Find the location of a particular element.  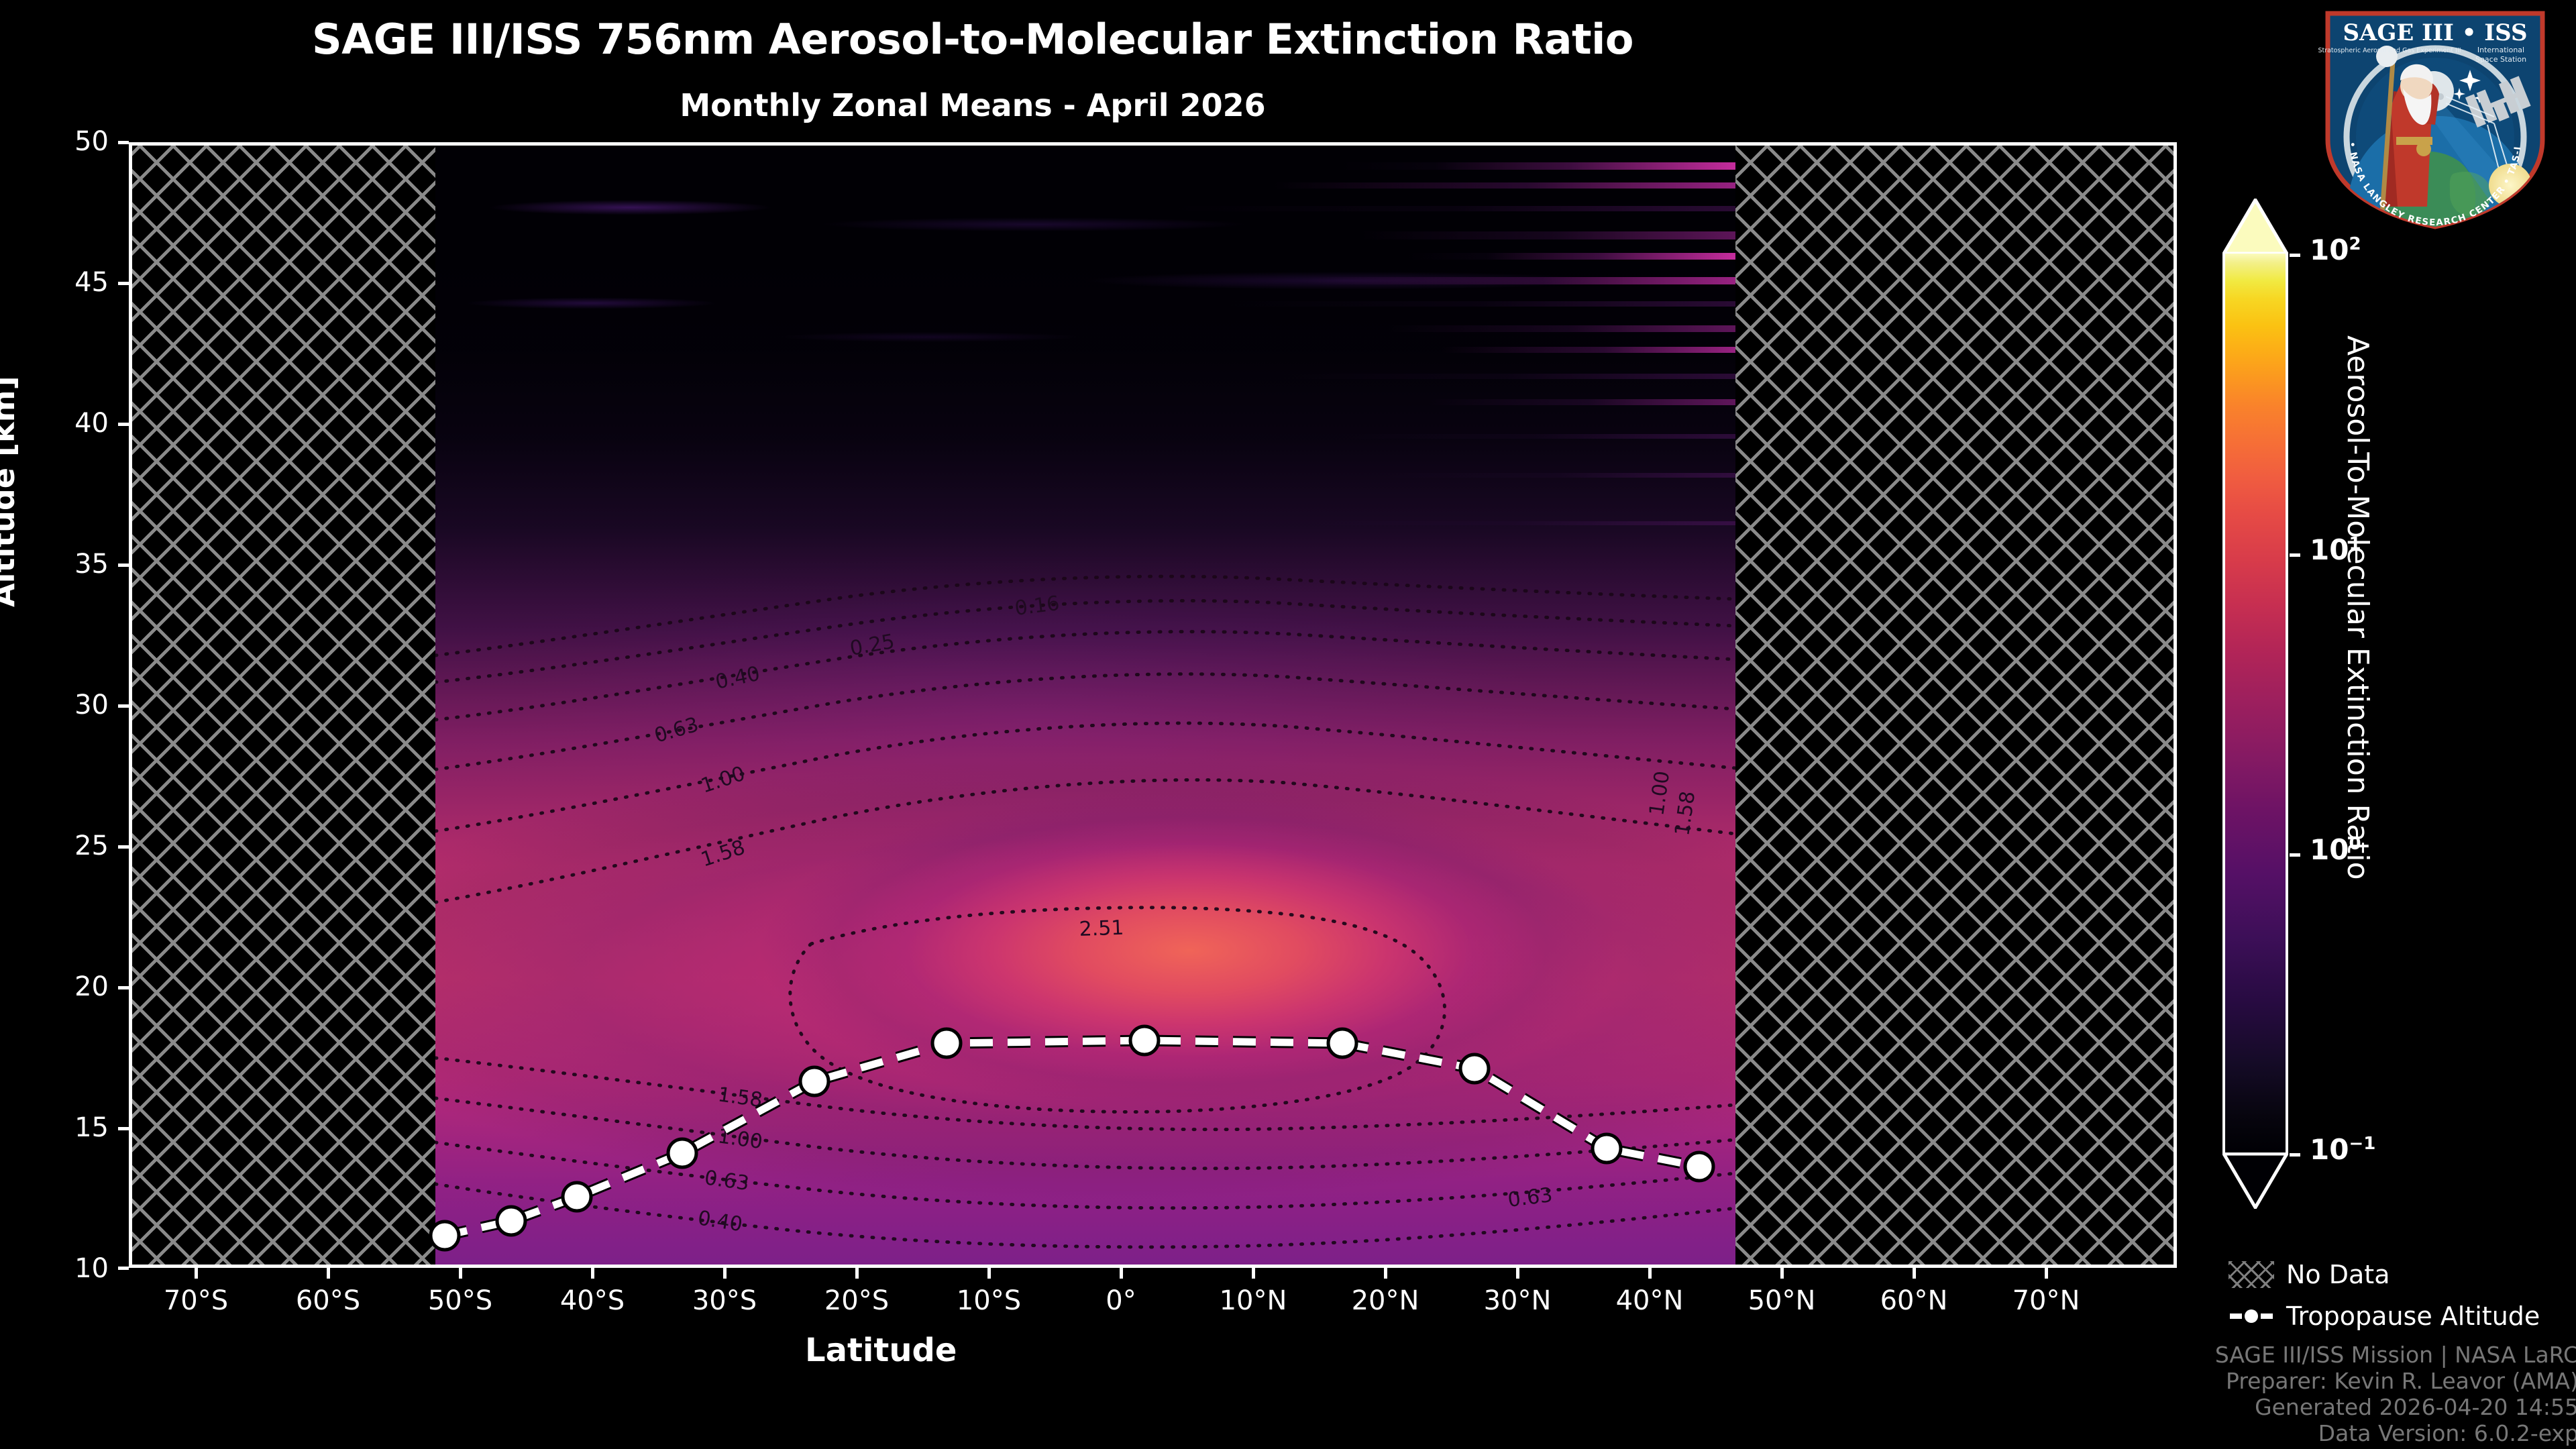

x-tick-label: 40°N is located at coordinates (1649, 1300).